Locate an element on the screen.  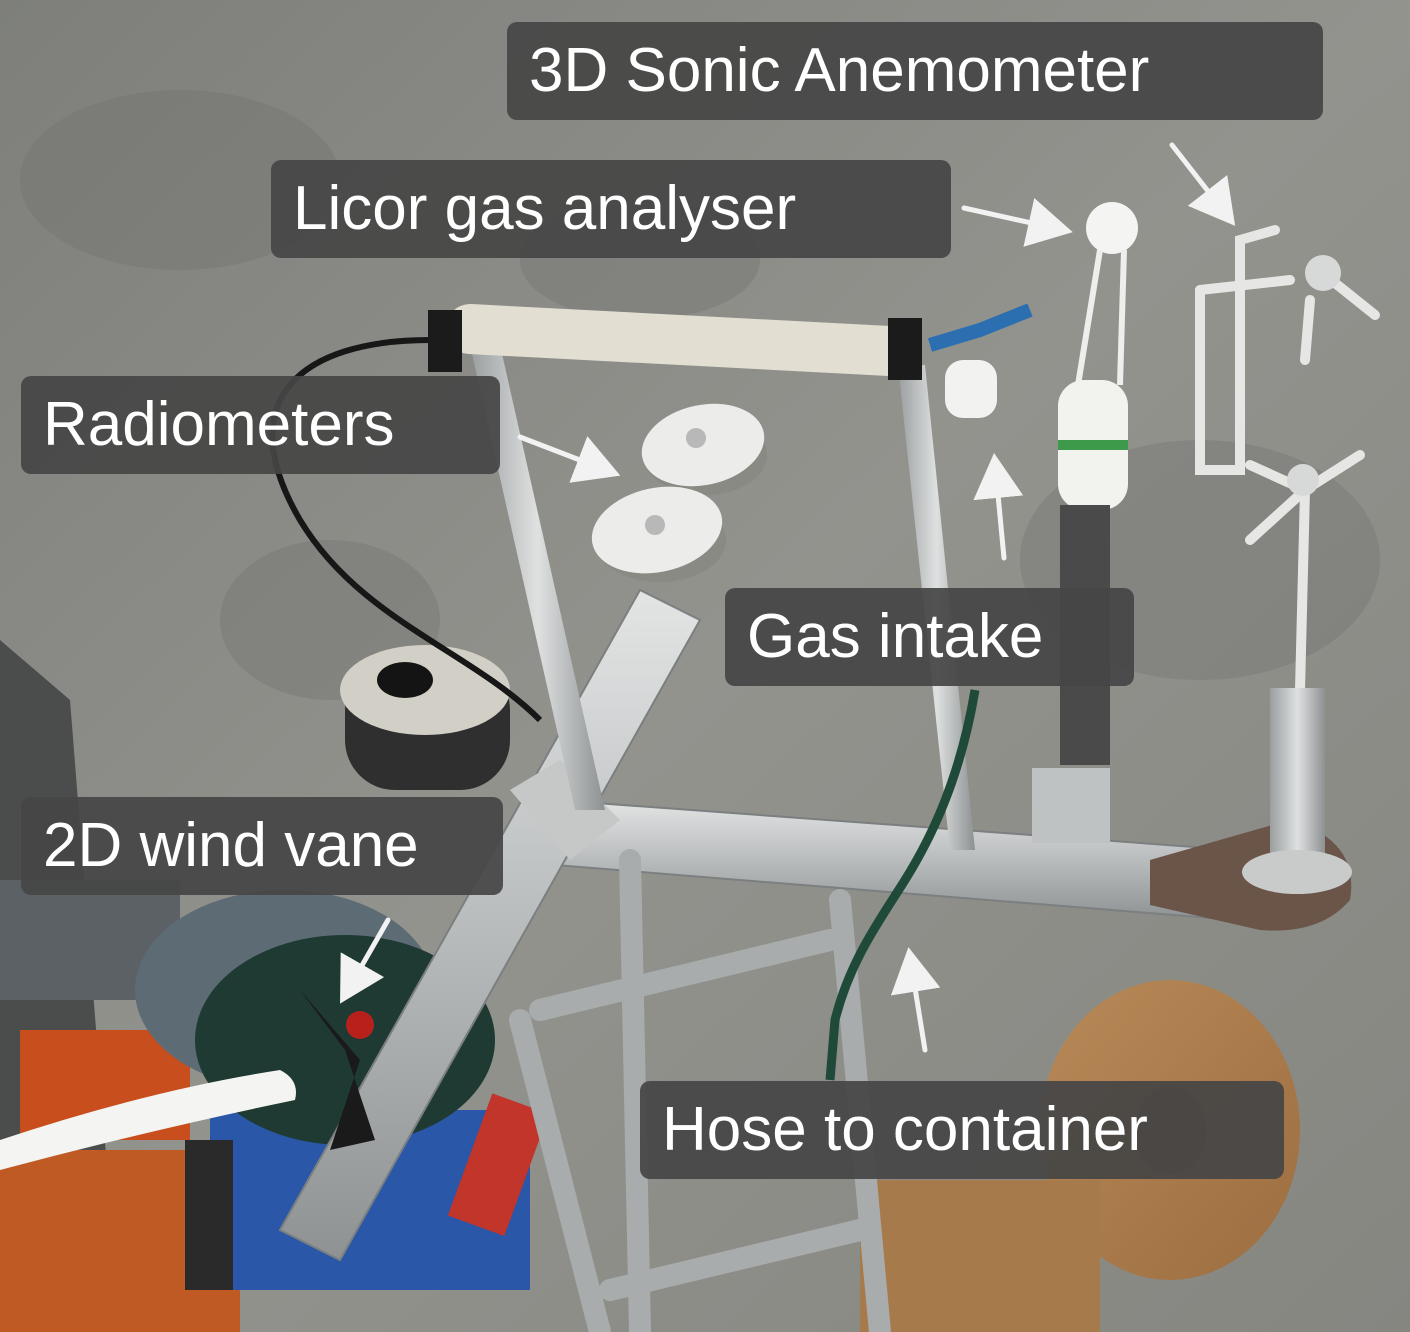
radiometers is located at coordinates (679, 492).